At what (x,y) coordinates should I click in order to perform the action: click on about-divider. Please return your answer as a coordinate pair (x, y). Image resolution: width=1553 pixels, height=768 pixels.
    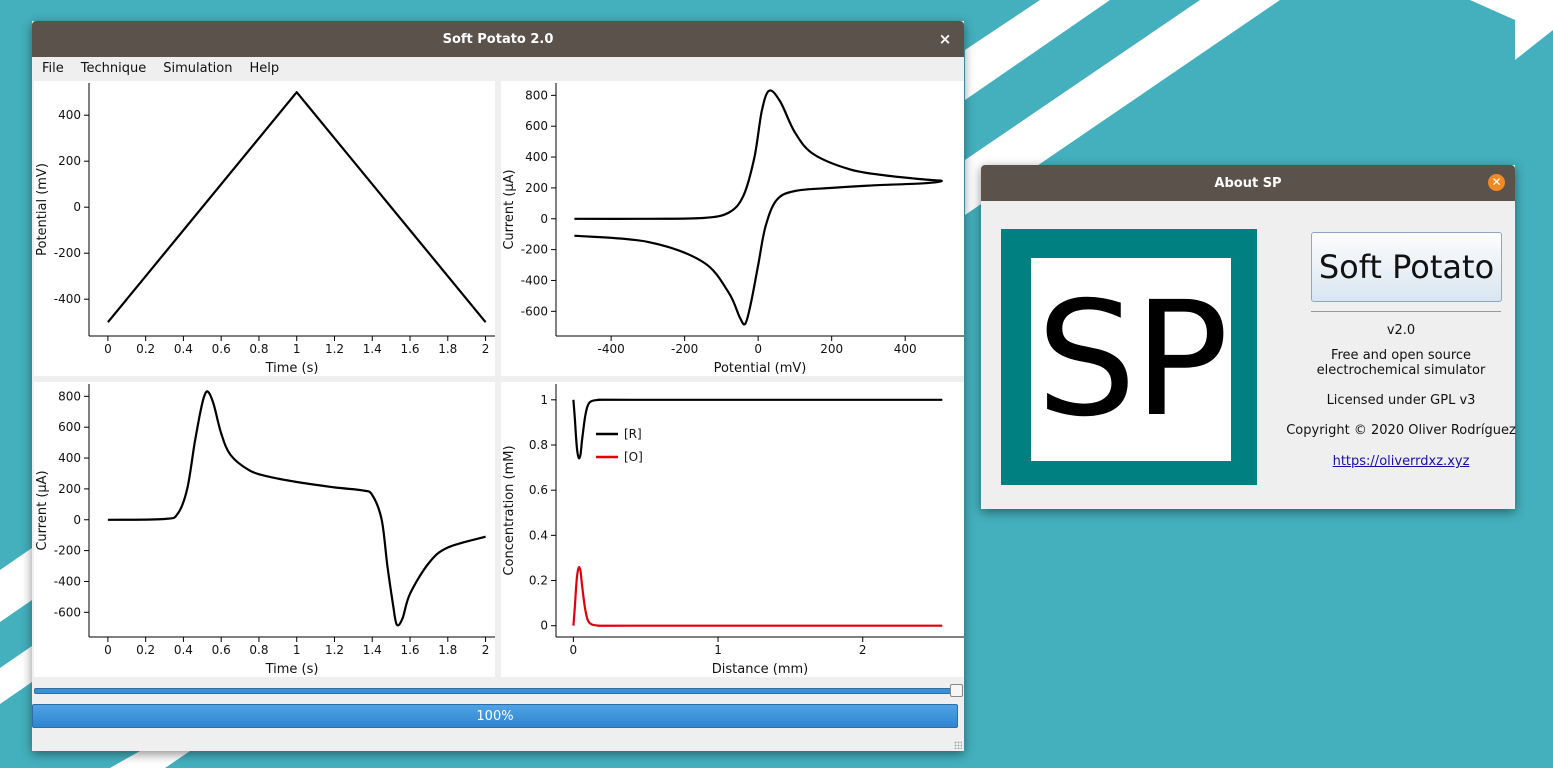
    Looking at the image, I should click on (1406, 311).